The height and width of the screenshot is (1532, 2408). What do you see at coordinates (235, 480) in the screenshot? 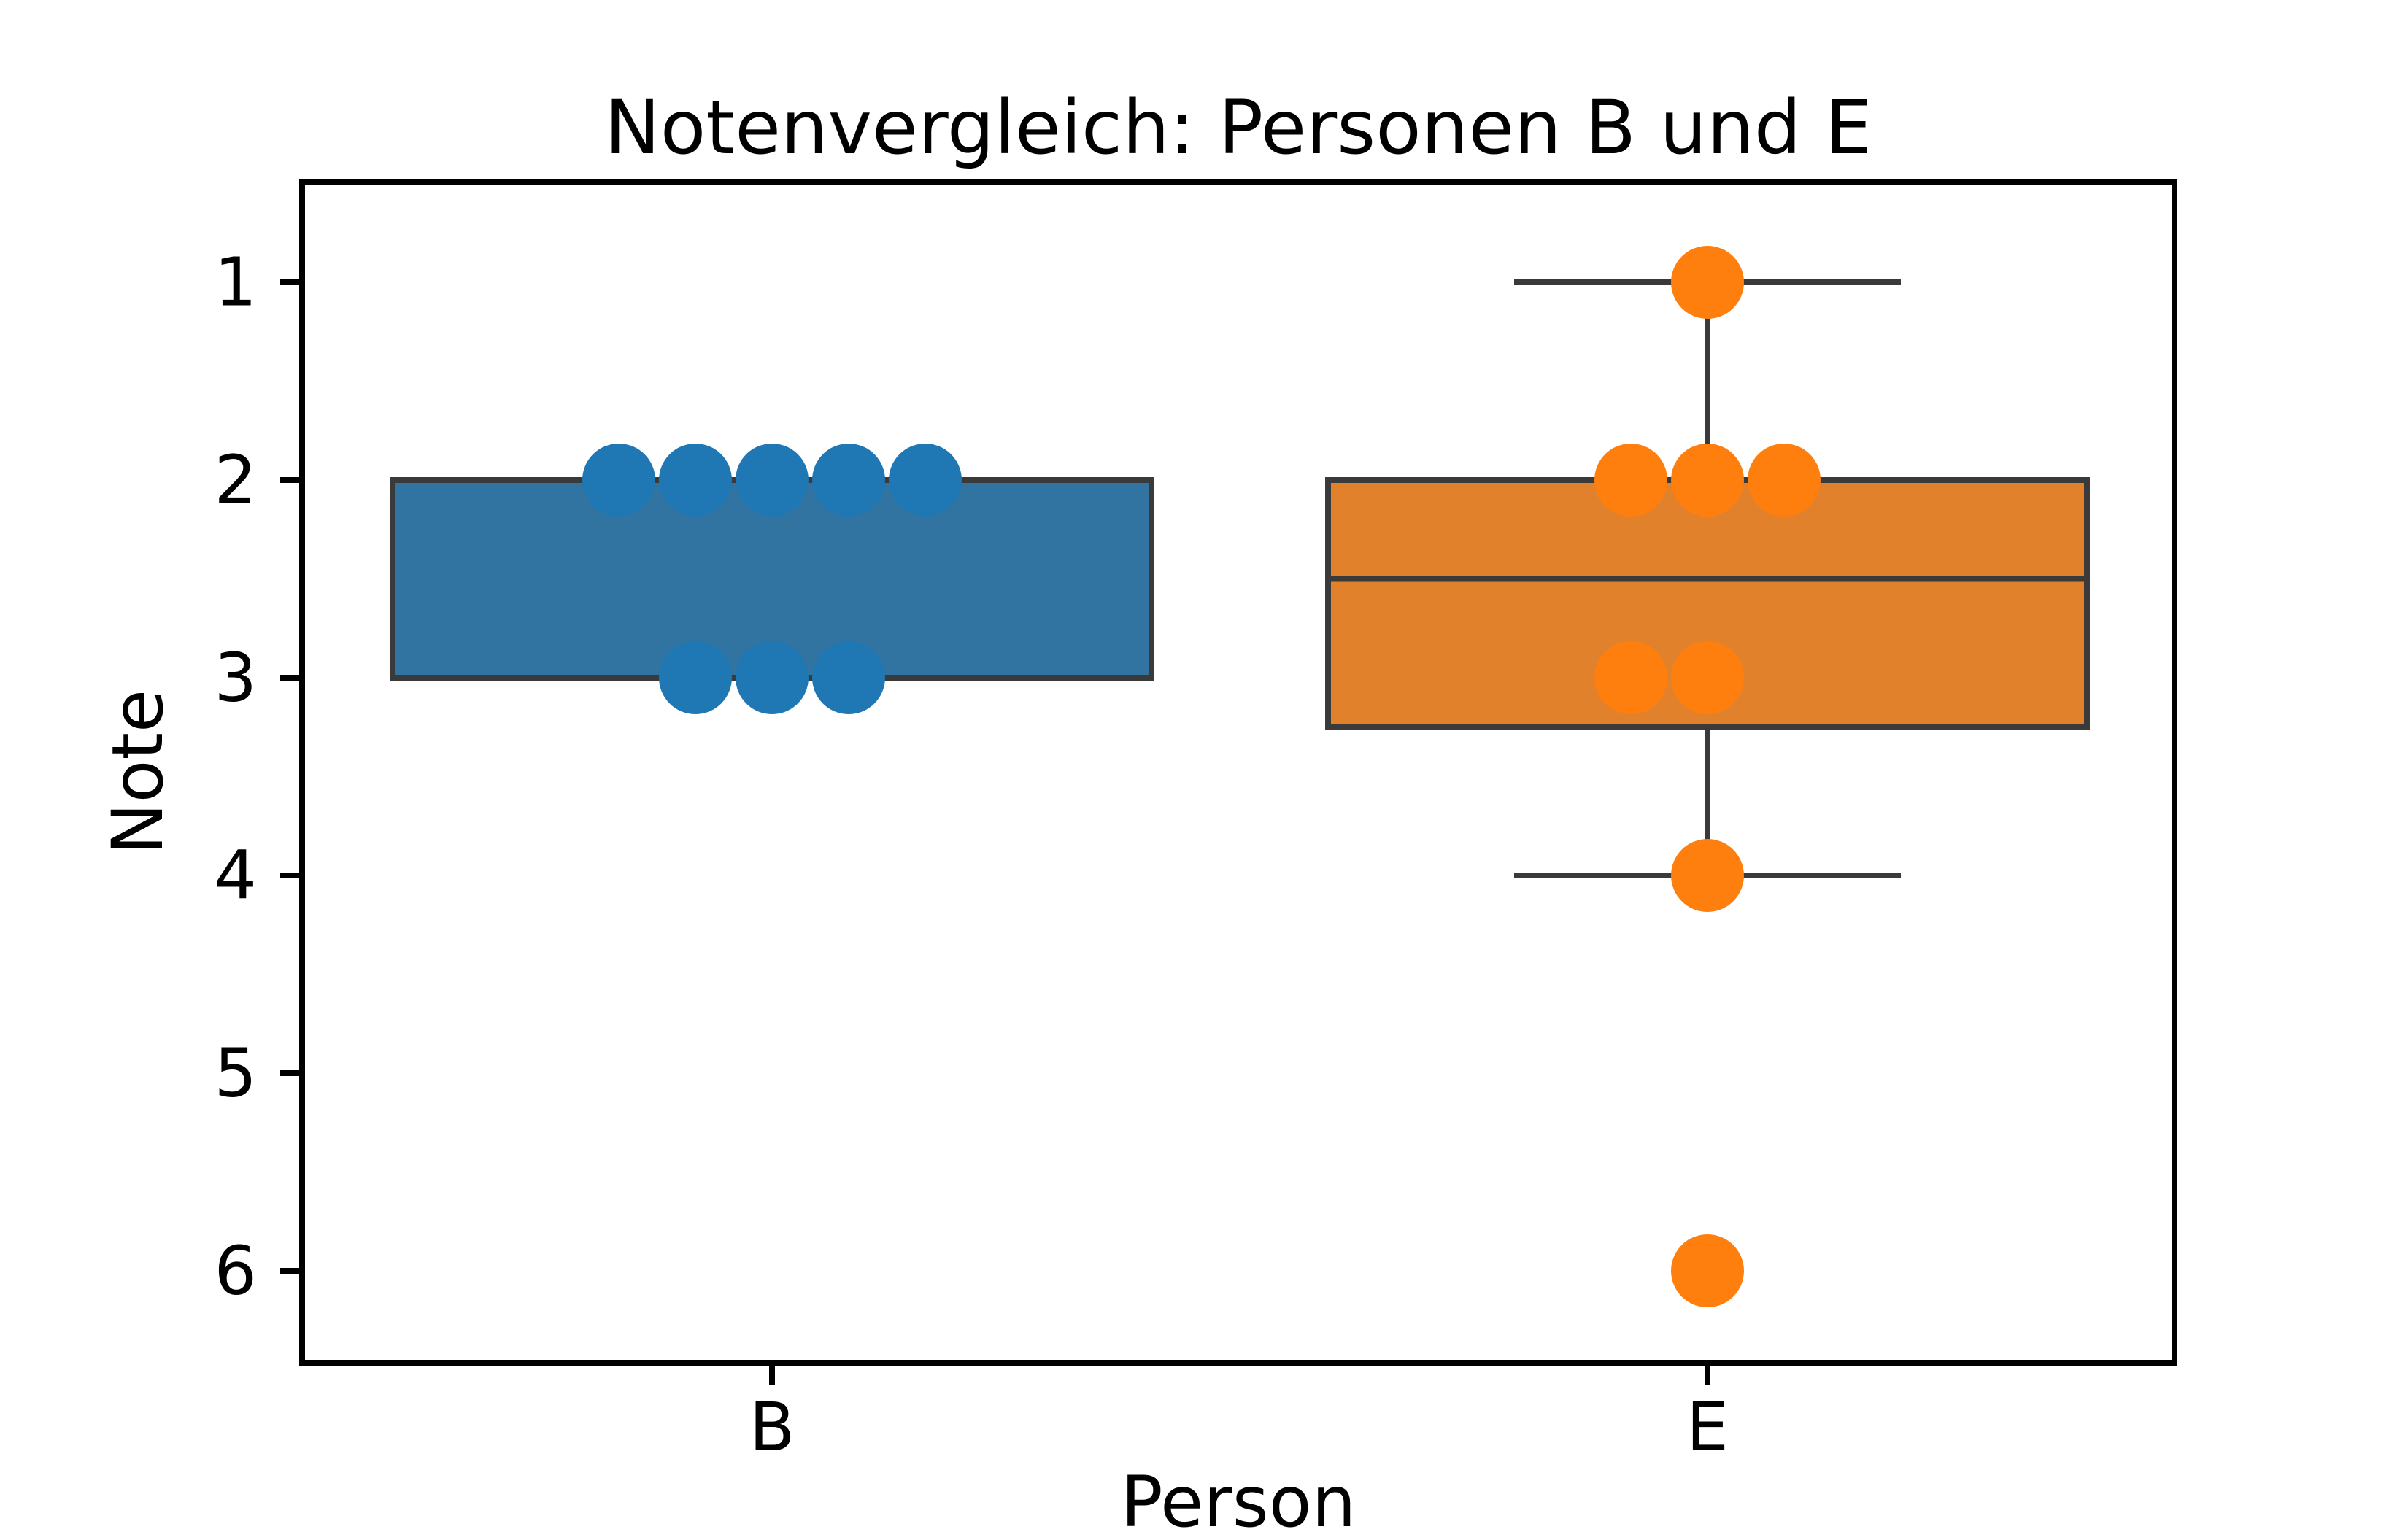
I see `y-tick-label: 2` at bounding box center [235, 480].